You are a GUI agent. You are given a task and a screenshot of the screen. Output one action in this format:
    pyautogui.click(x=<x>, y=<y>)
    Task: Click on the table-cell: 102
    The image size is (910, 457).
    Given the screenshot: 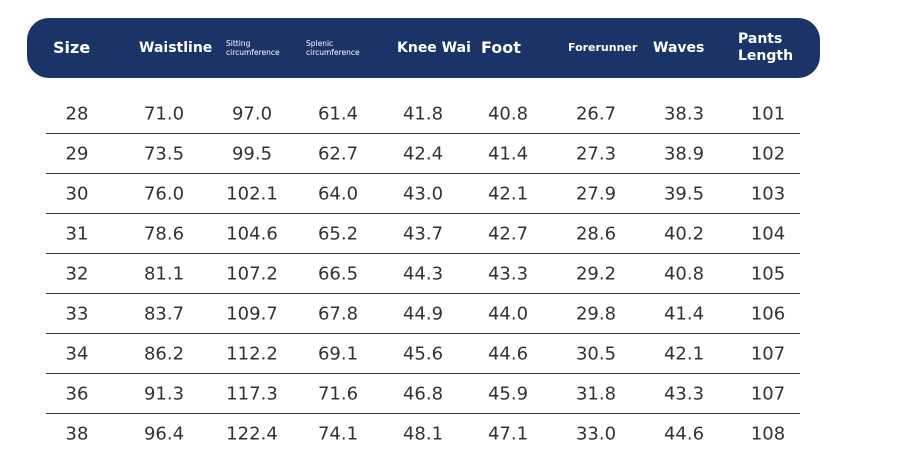 What is the action you would take?
    pyautogui.click(x=768, y=154)
    